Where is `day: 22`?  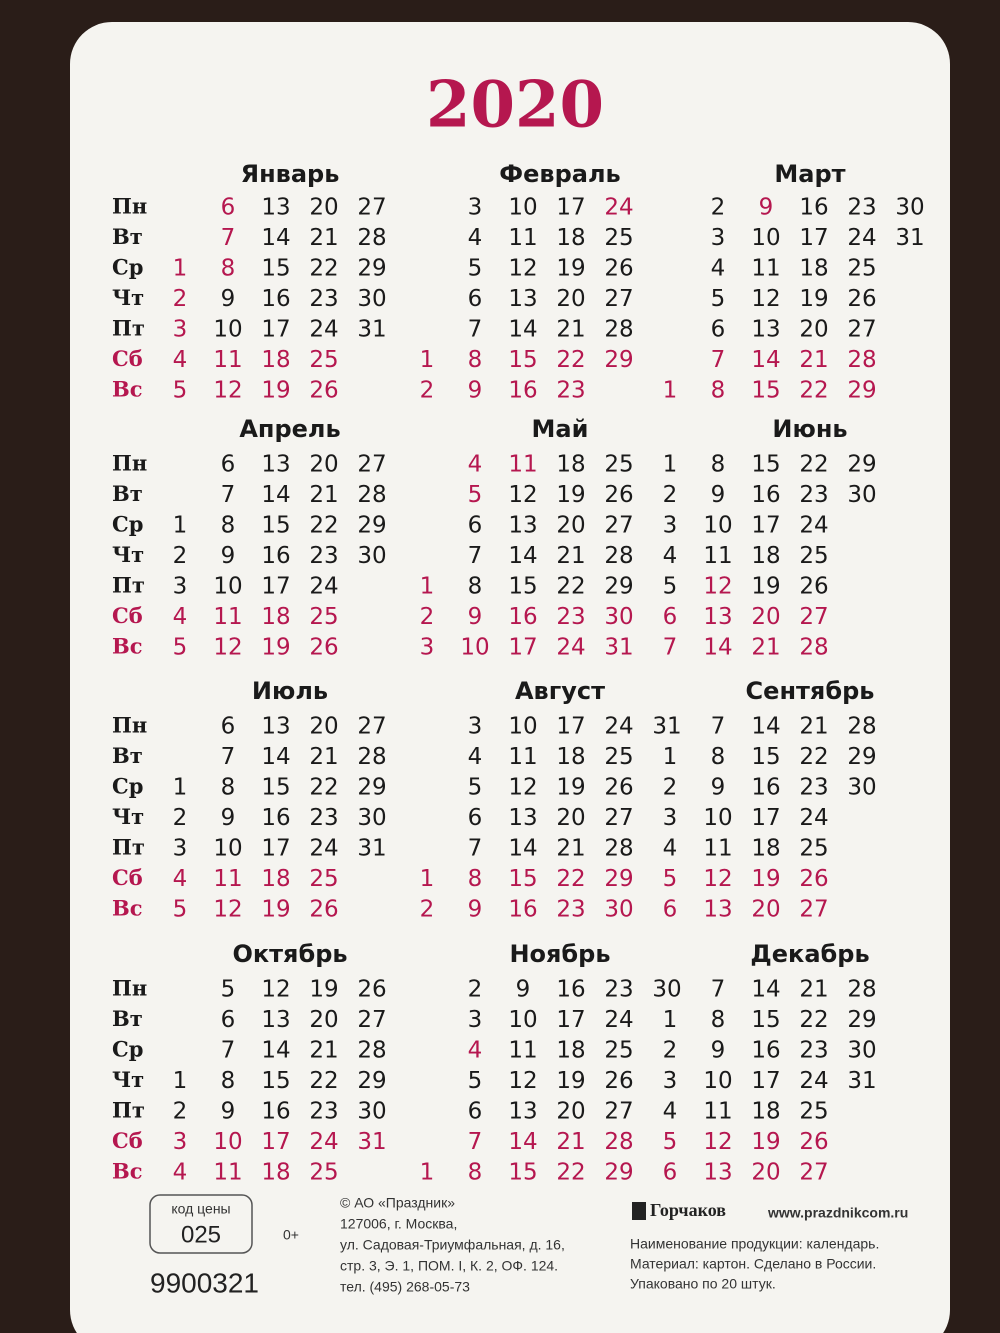 day: 22 is located at coordinates (323, 1081).